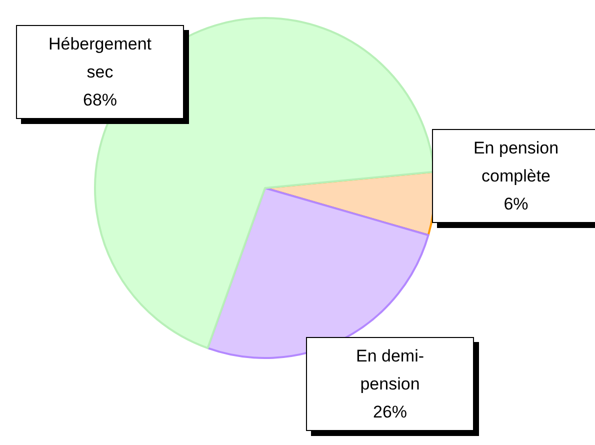 The height and width of the screenshot is (445, 595). Describe the element at coordinates (100, 100) in the screenshot. I see `data-label: 68%` at that location.